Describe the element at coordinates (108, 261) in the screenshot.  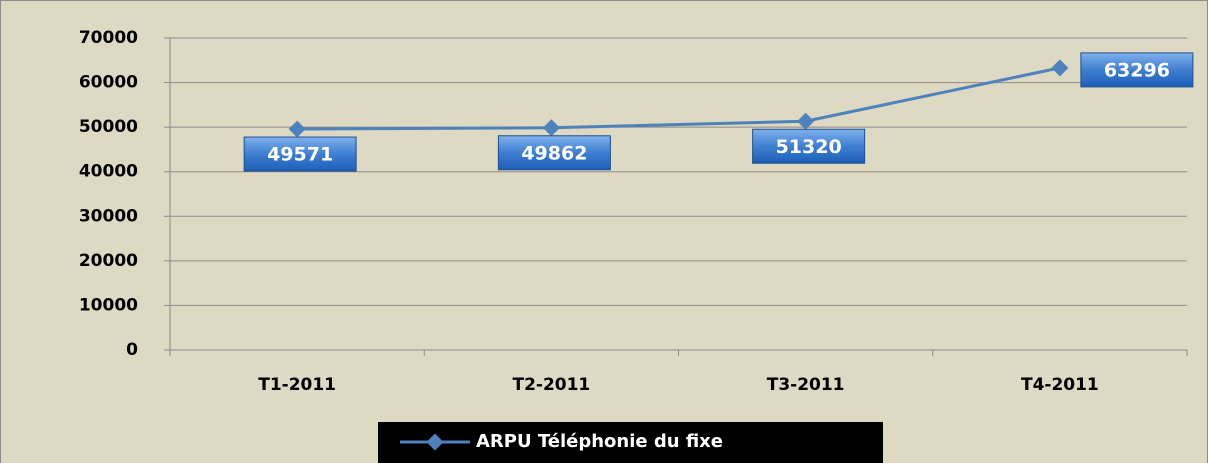
I see `y-tick-label: 20000` at that location.